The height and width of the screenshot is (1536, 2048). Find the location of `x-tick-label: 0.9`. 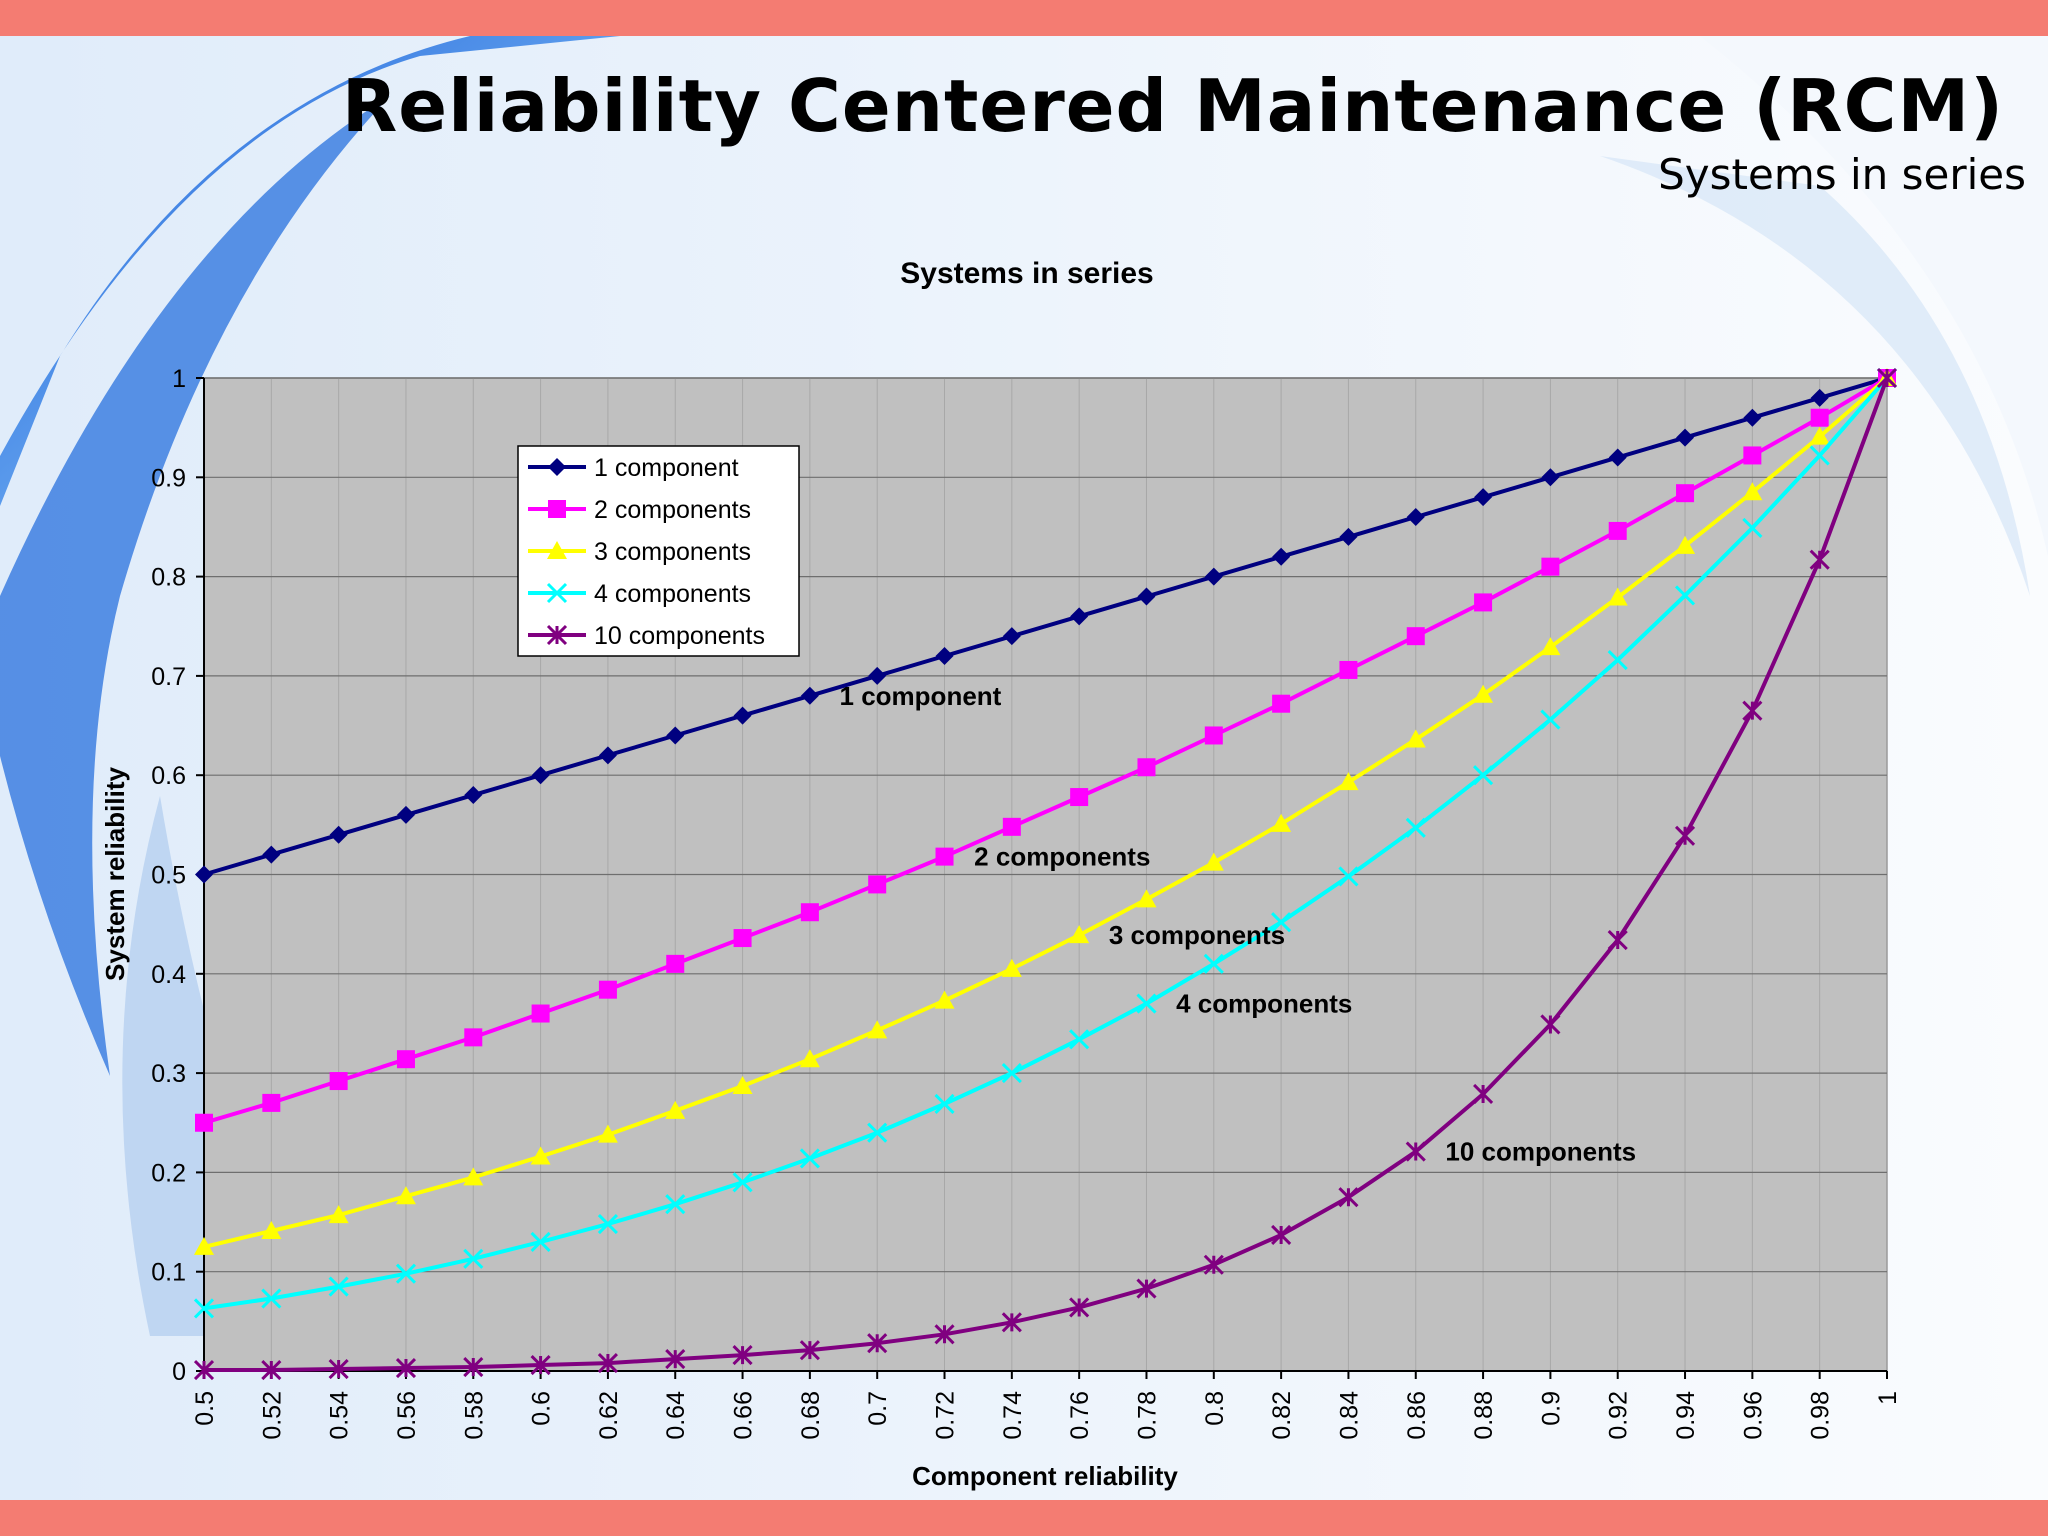

x-tick-label: 0.9 is located at coordinates (1551, 1408).